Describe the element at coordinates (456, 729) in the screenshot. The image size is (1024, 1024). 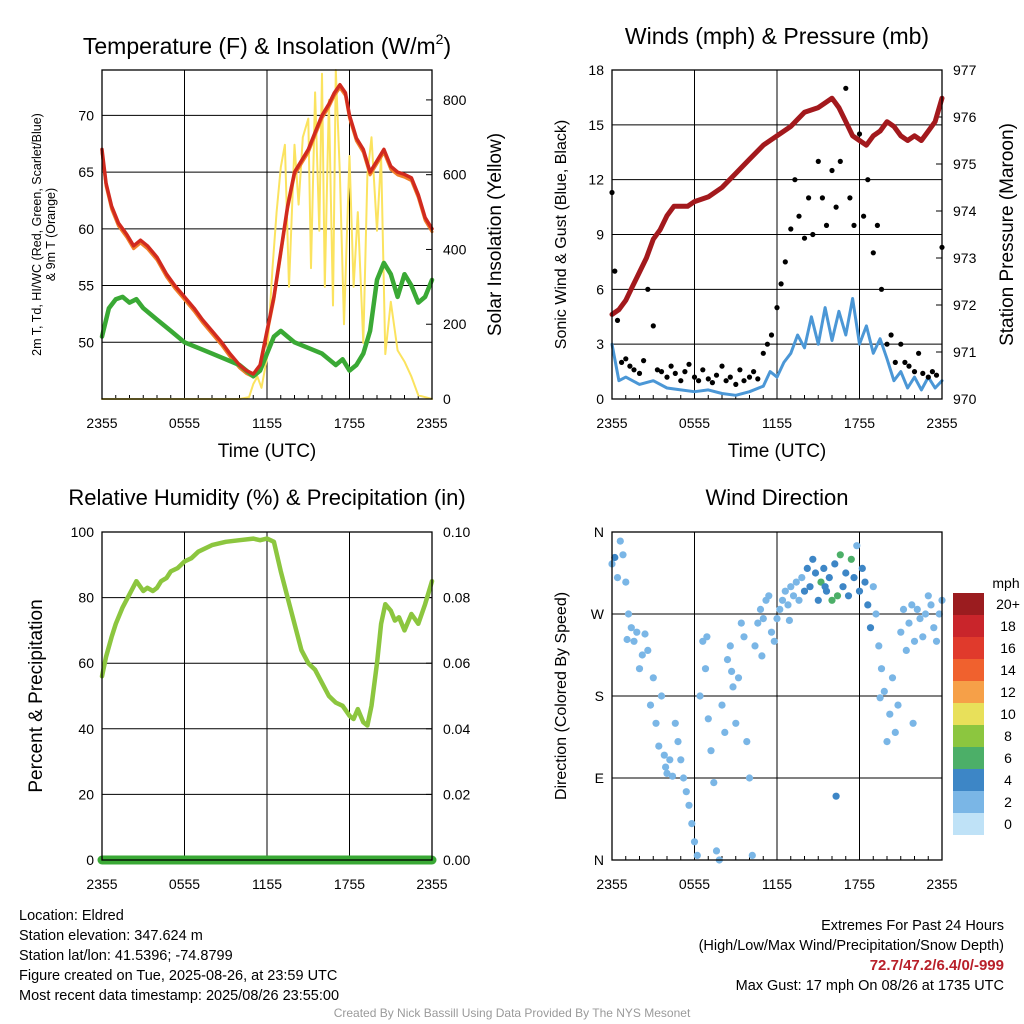
I see `rh-ytick-label-right: 0.04` at that location.